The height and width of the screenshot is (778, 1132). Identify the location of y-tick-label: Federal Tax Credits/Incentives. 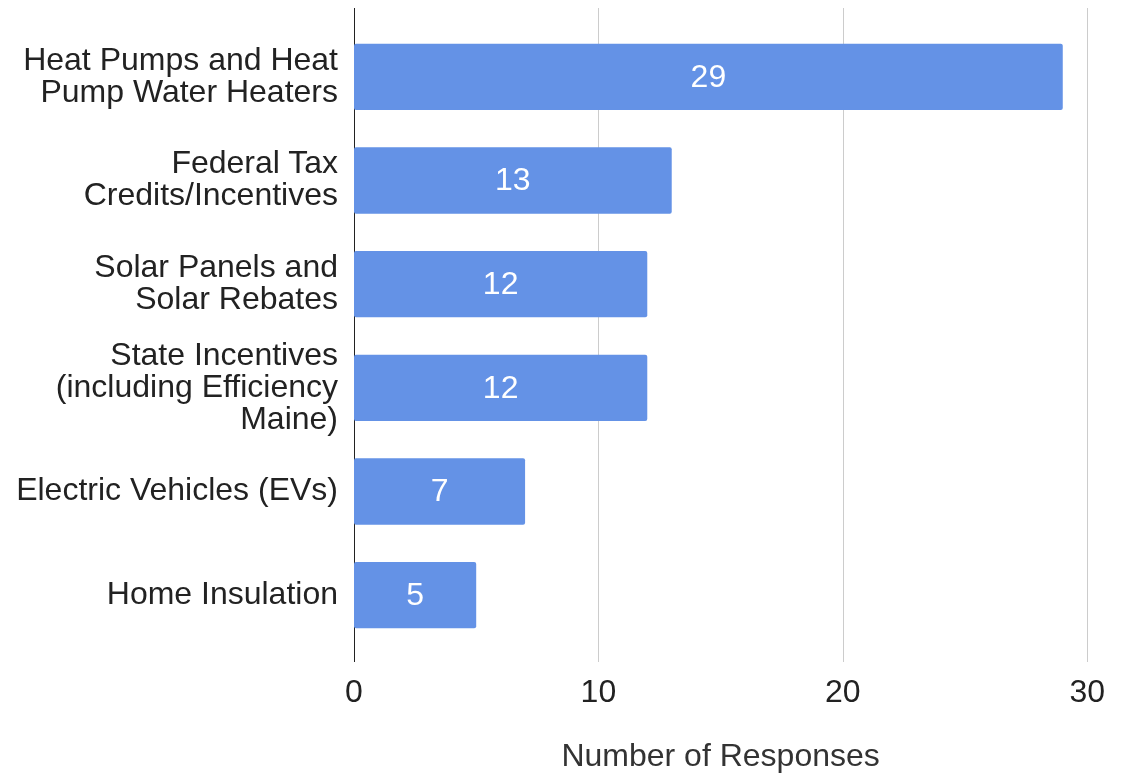
(210, 178).